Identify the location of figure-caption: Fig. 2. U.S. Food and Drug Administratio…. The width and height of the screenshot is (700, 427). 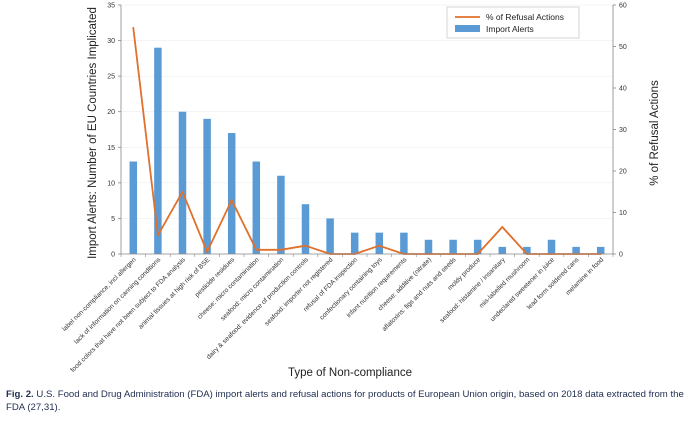
(350, 401).